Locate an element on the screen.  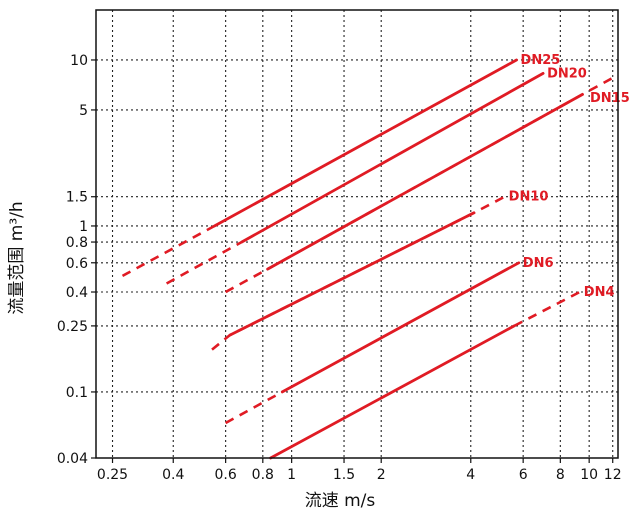
x-tick-label: 0.6 is located at coordinates (226, 475).